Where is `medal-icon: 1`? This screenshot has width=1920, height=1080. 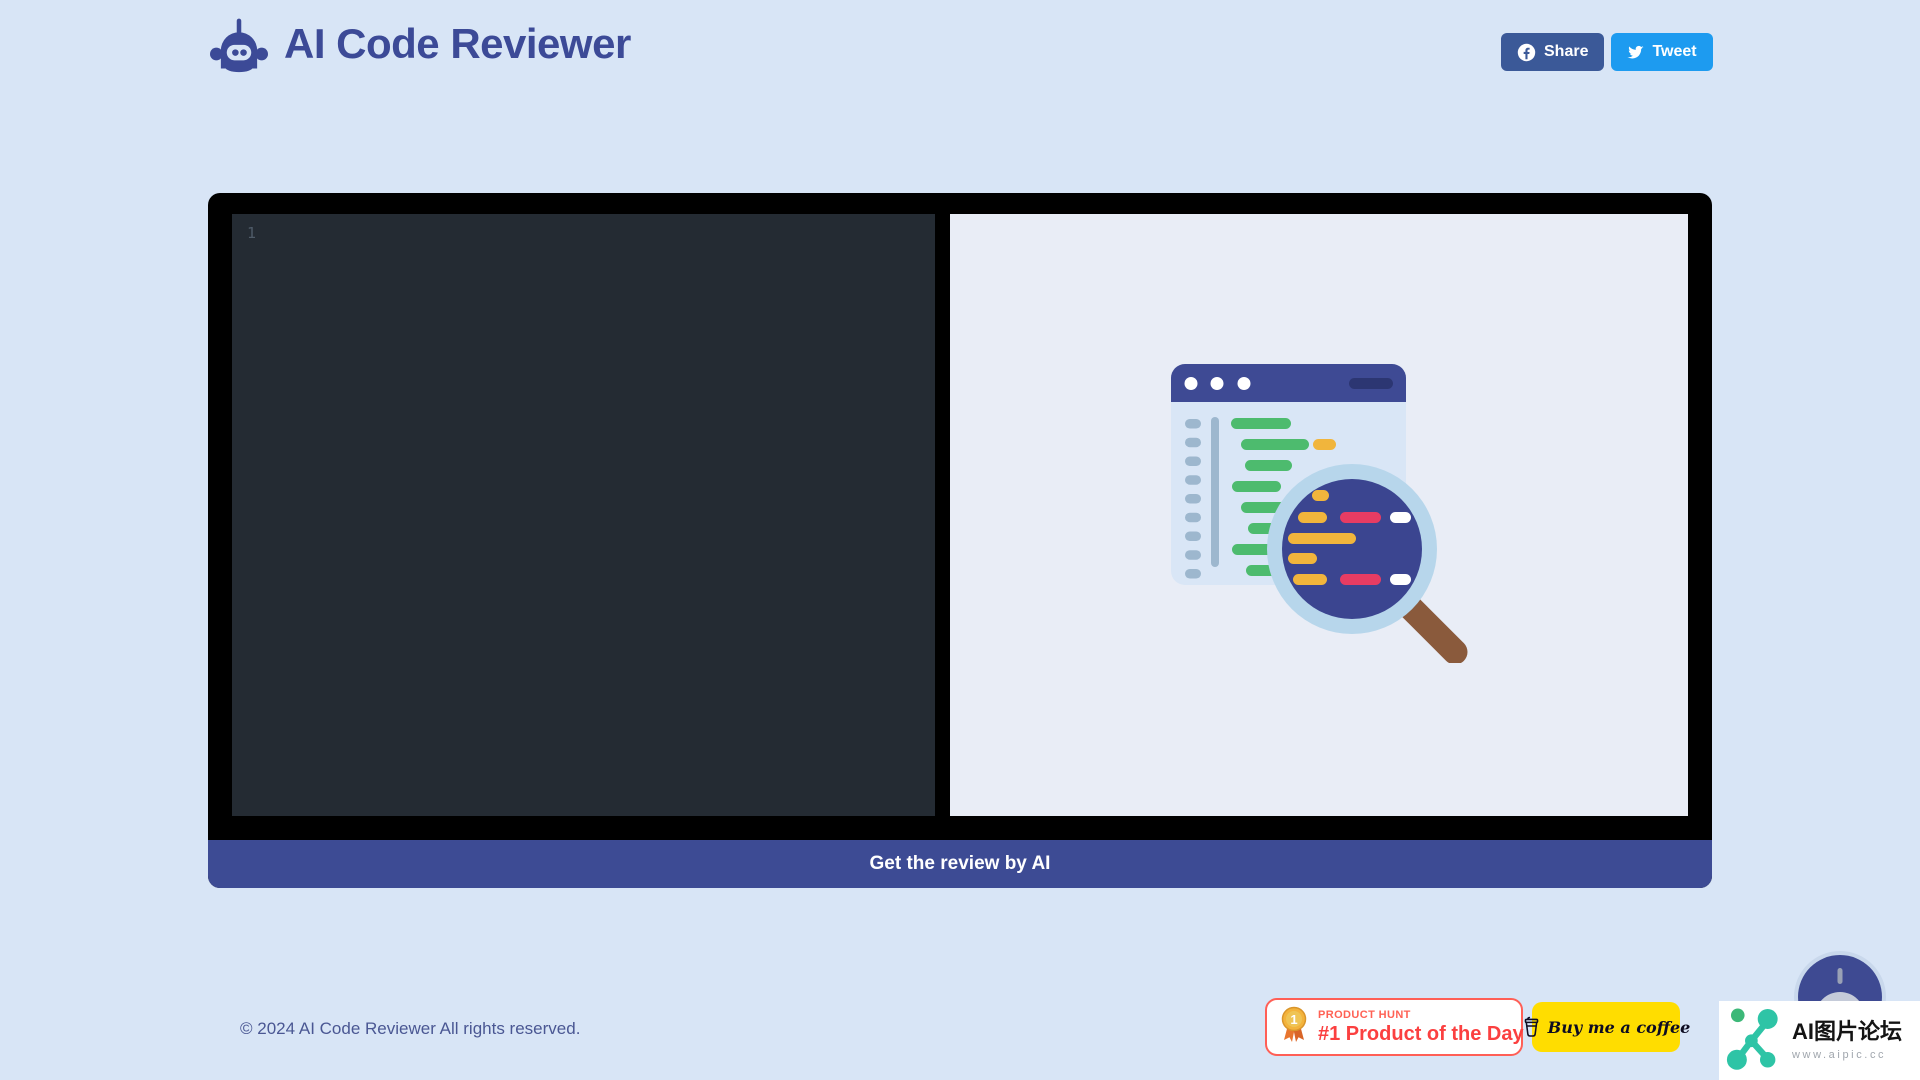
medal-icon: 1 is located at coordinates (1294, 1027).